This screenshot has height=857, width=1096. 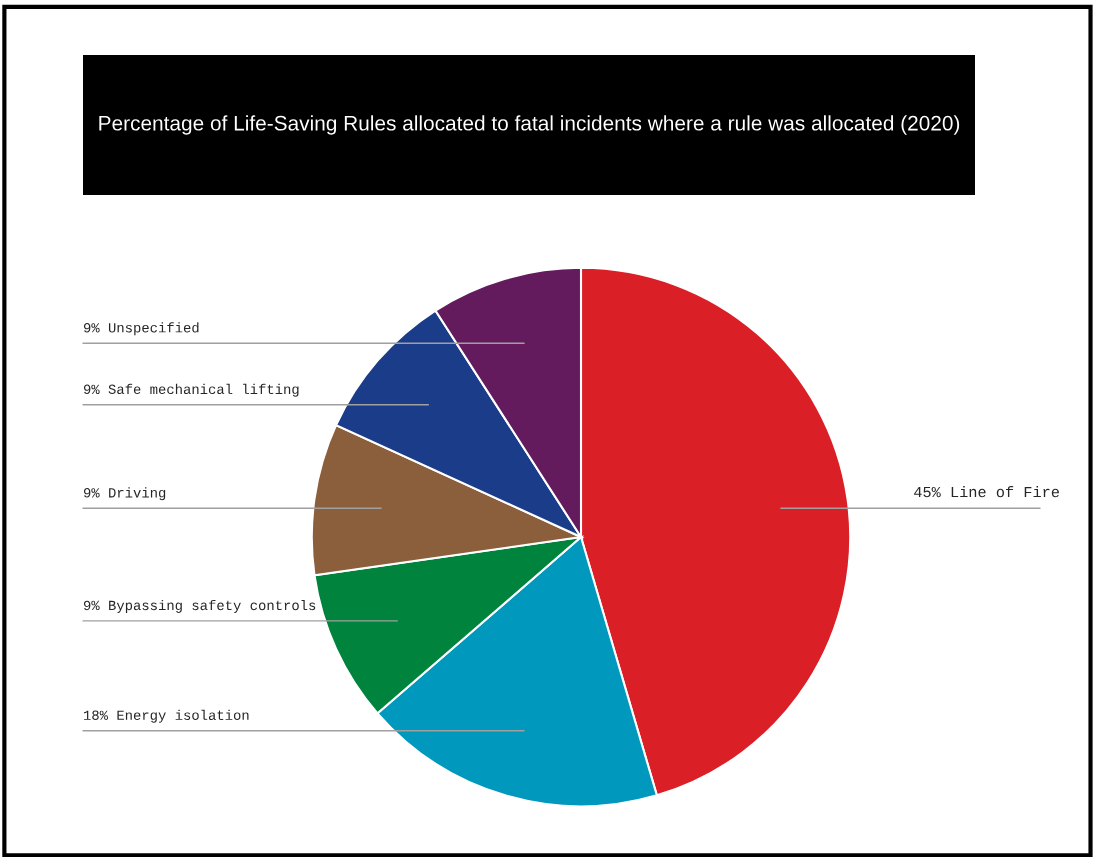 I want to click on slice-label: 45% Line of Fire, so click(x=986, y=492).